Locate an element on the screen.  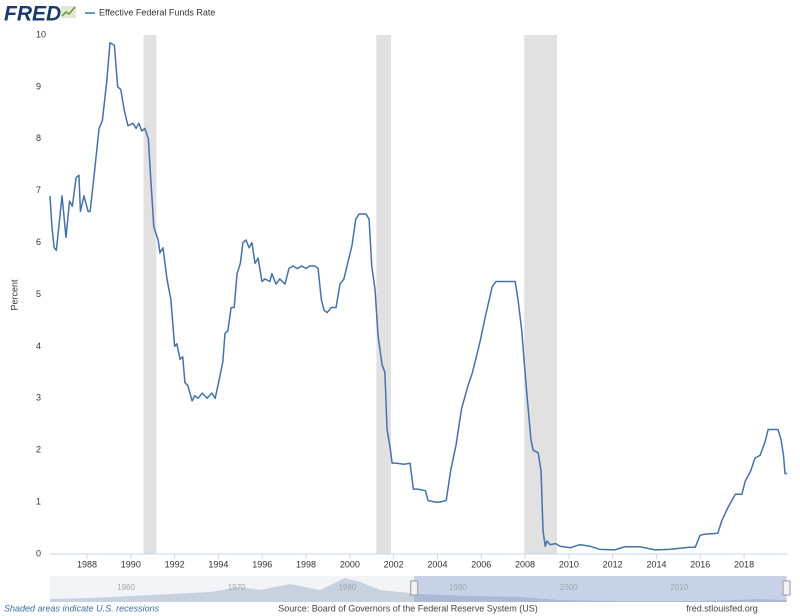
x-tick-label: 2012 is located at coordinates (613, 564).